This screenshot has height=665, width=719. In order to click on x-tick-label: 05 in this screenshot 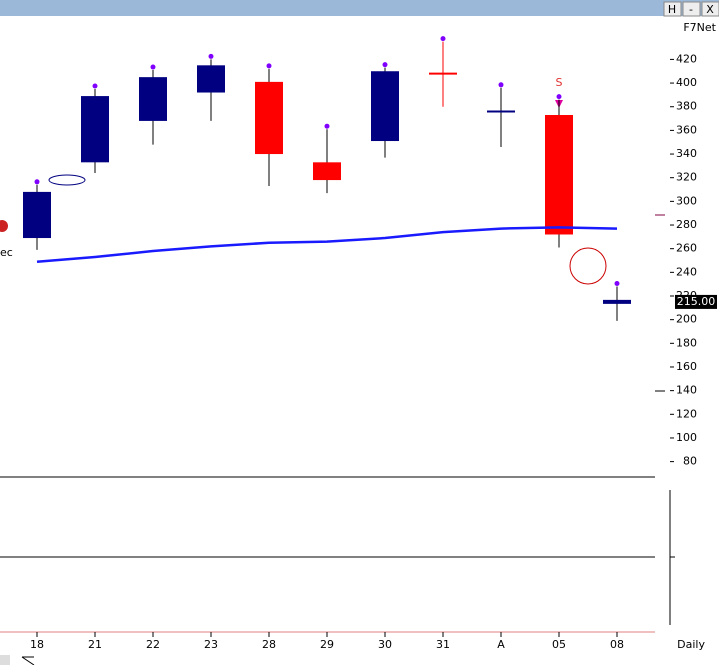, I will do `click(559, 644)`.